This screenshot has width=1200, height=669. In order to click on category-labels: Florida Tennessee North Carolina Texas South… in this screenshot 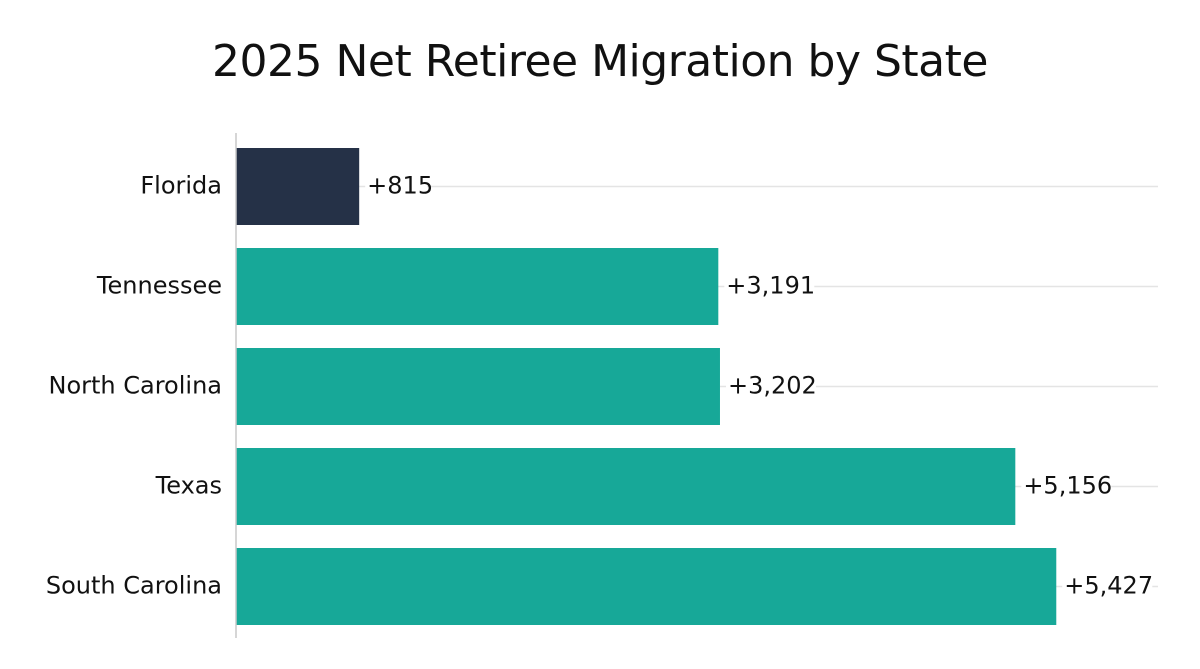, I will do `click(134, 386)`.